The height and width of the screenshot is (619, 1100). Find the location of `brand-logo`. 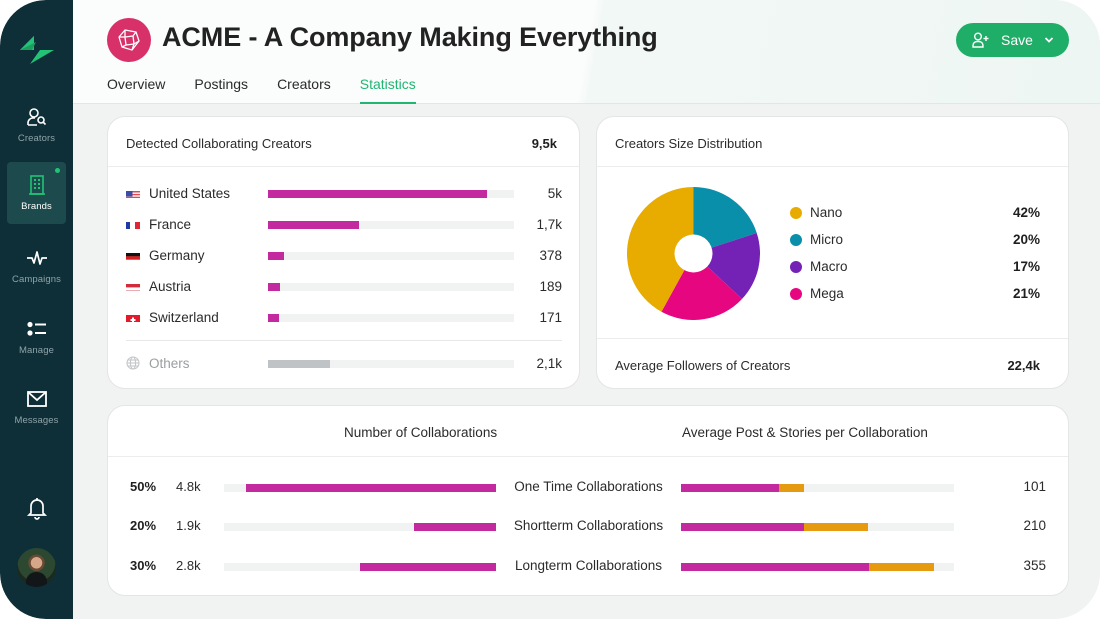

brand-logo is located at coordinates (129, 40).